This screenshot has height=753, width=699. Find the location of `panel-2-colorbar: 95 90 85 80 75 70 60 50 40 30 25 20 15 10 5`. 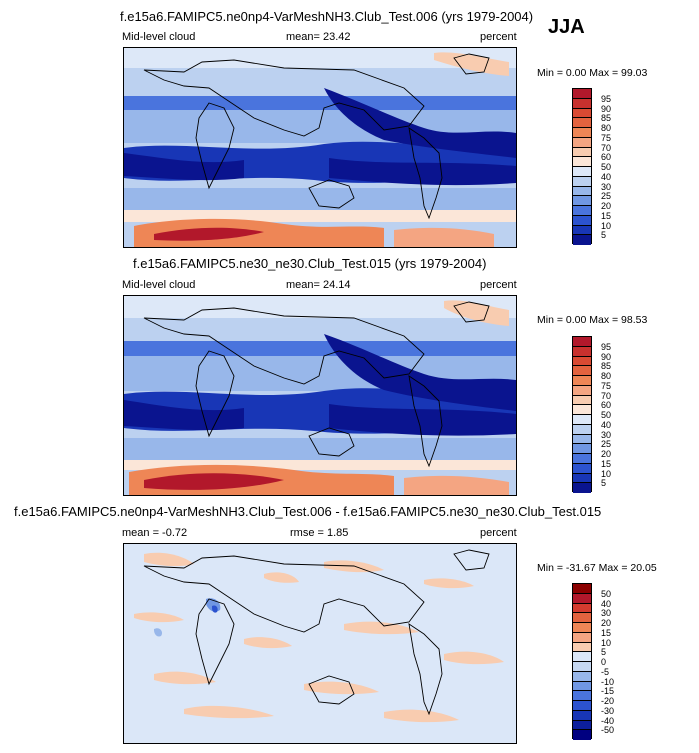

panel-2-colorbar: 95 90 85 80 75 70 60 50 40 30 25 20 15 10 5 is located at coordinates (591, 414).